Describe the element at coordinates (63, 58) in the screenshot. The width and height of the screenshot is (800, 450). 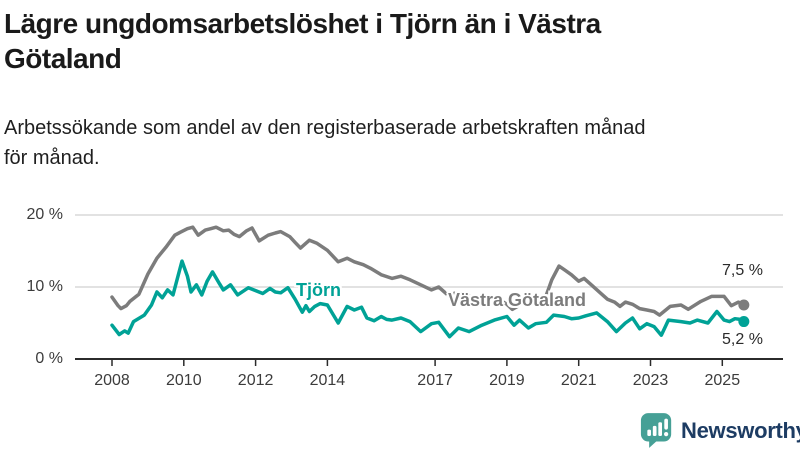
I see `chart-title-line2: Götaland` at that location.